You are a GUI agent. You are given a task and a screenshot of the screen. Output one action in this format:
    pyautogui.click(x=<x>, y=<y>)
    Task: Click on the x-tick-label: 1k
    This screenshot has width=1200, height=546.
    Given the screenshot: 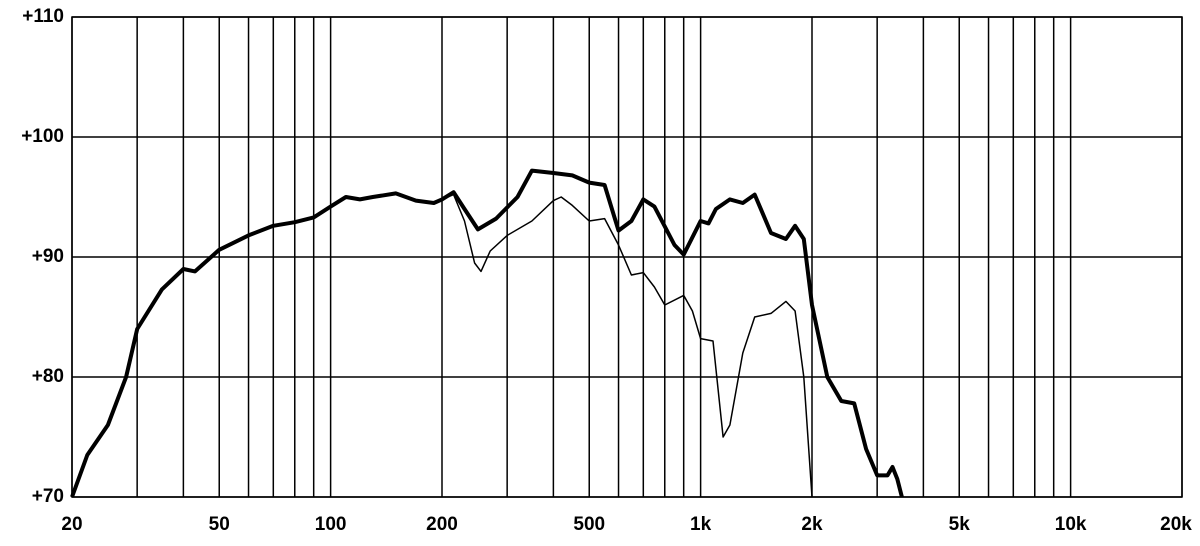 What is the action you would take?
    pyautogui.click(x=701, y=524)
    